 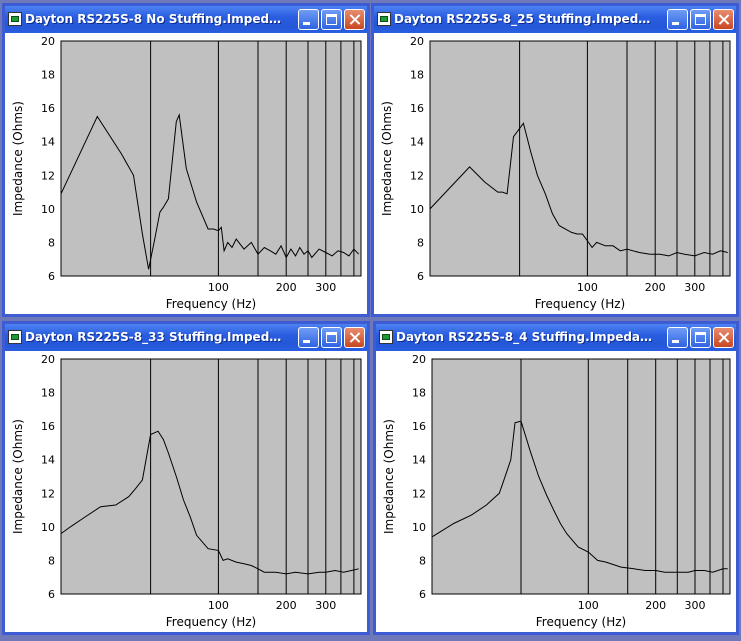 I want to click on plot-frame, so click(x=581, y=476).